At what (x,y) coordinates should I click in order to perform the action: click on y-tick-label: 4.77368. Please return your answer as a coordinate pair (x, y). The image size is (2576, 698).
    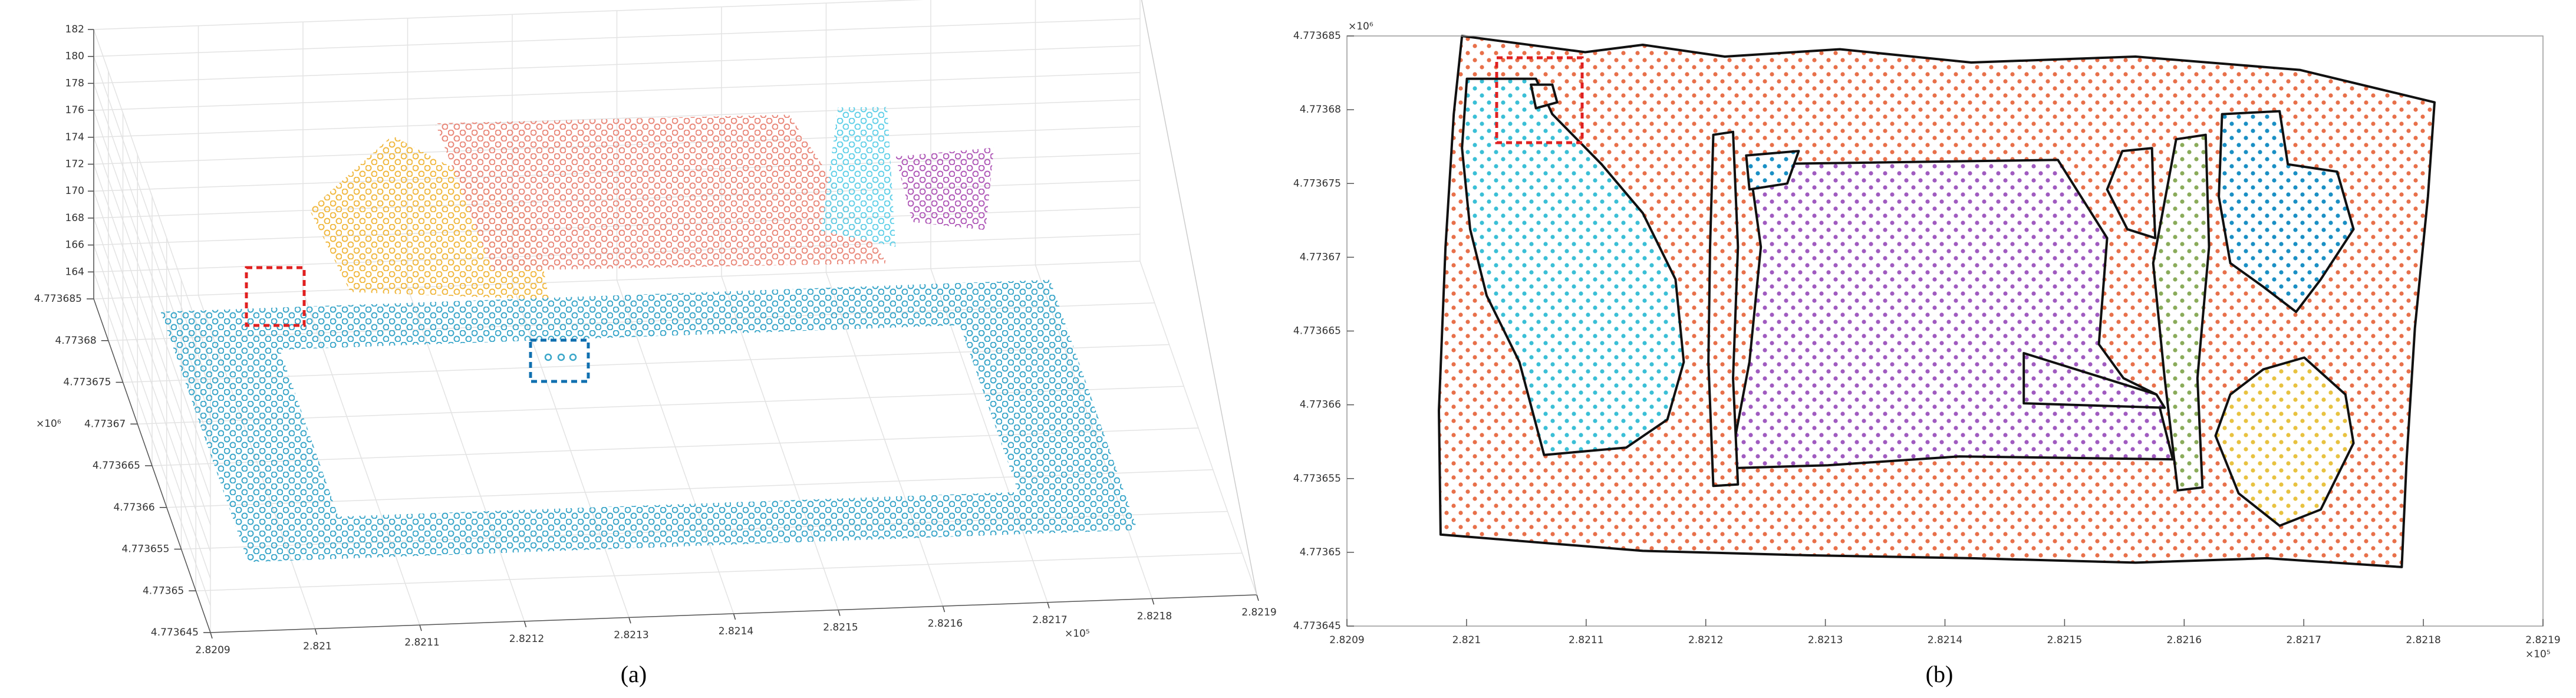
    Looking at the image, I should click on (1320, 110).